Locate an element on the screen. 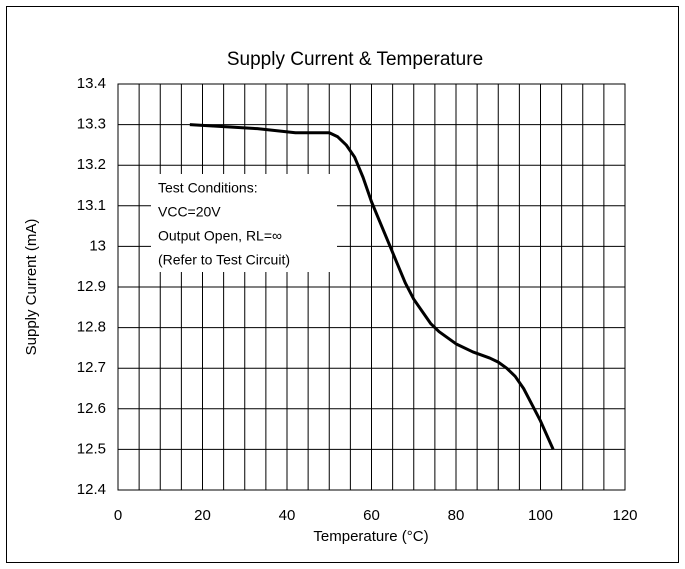 The image size is (685, 569). annotation-box is located at coordinates (244, 223).